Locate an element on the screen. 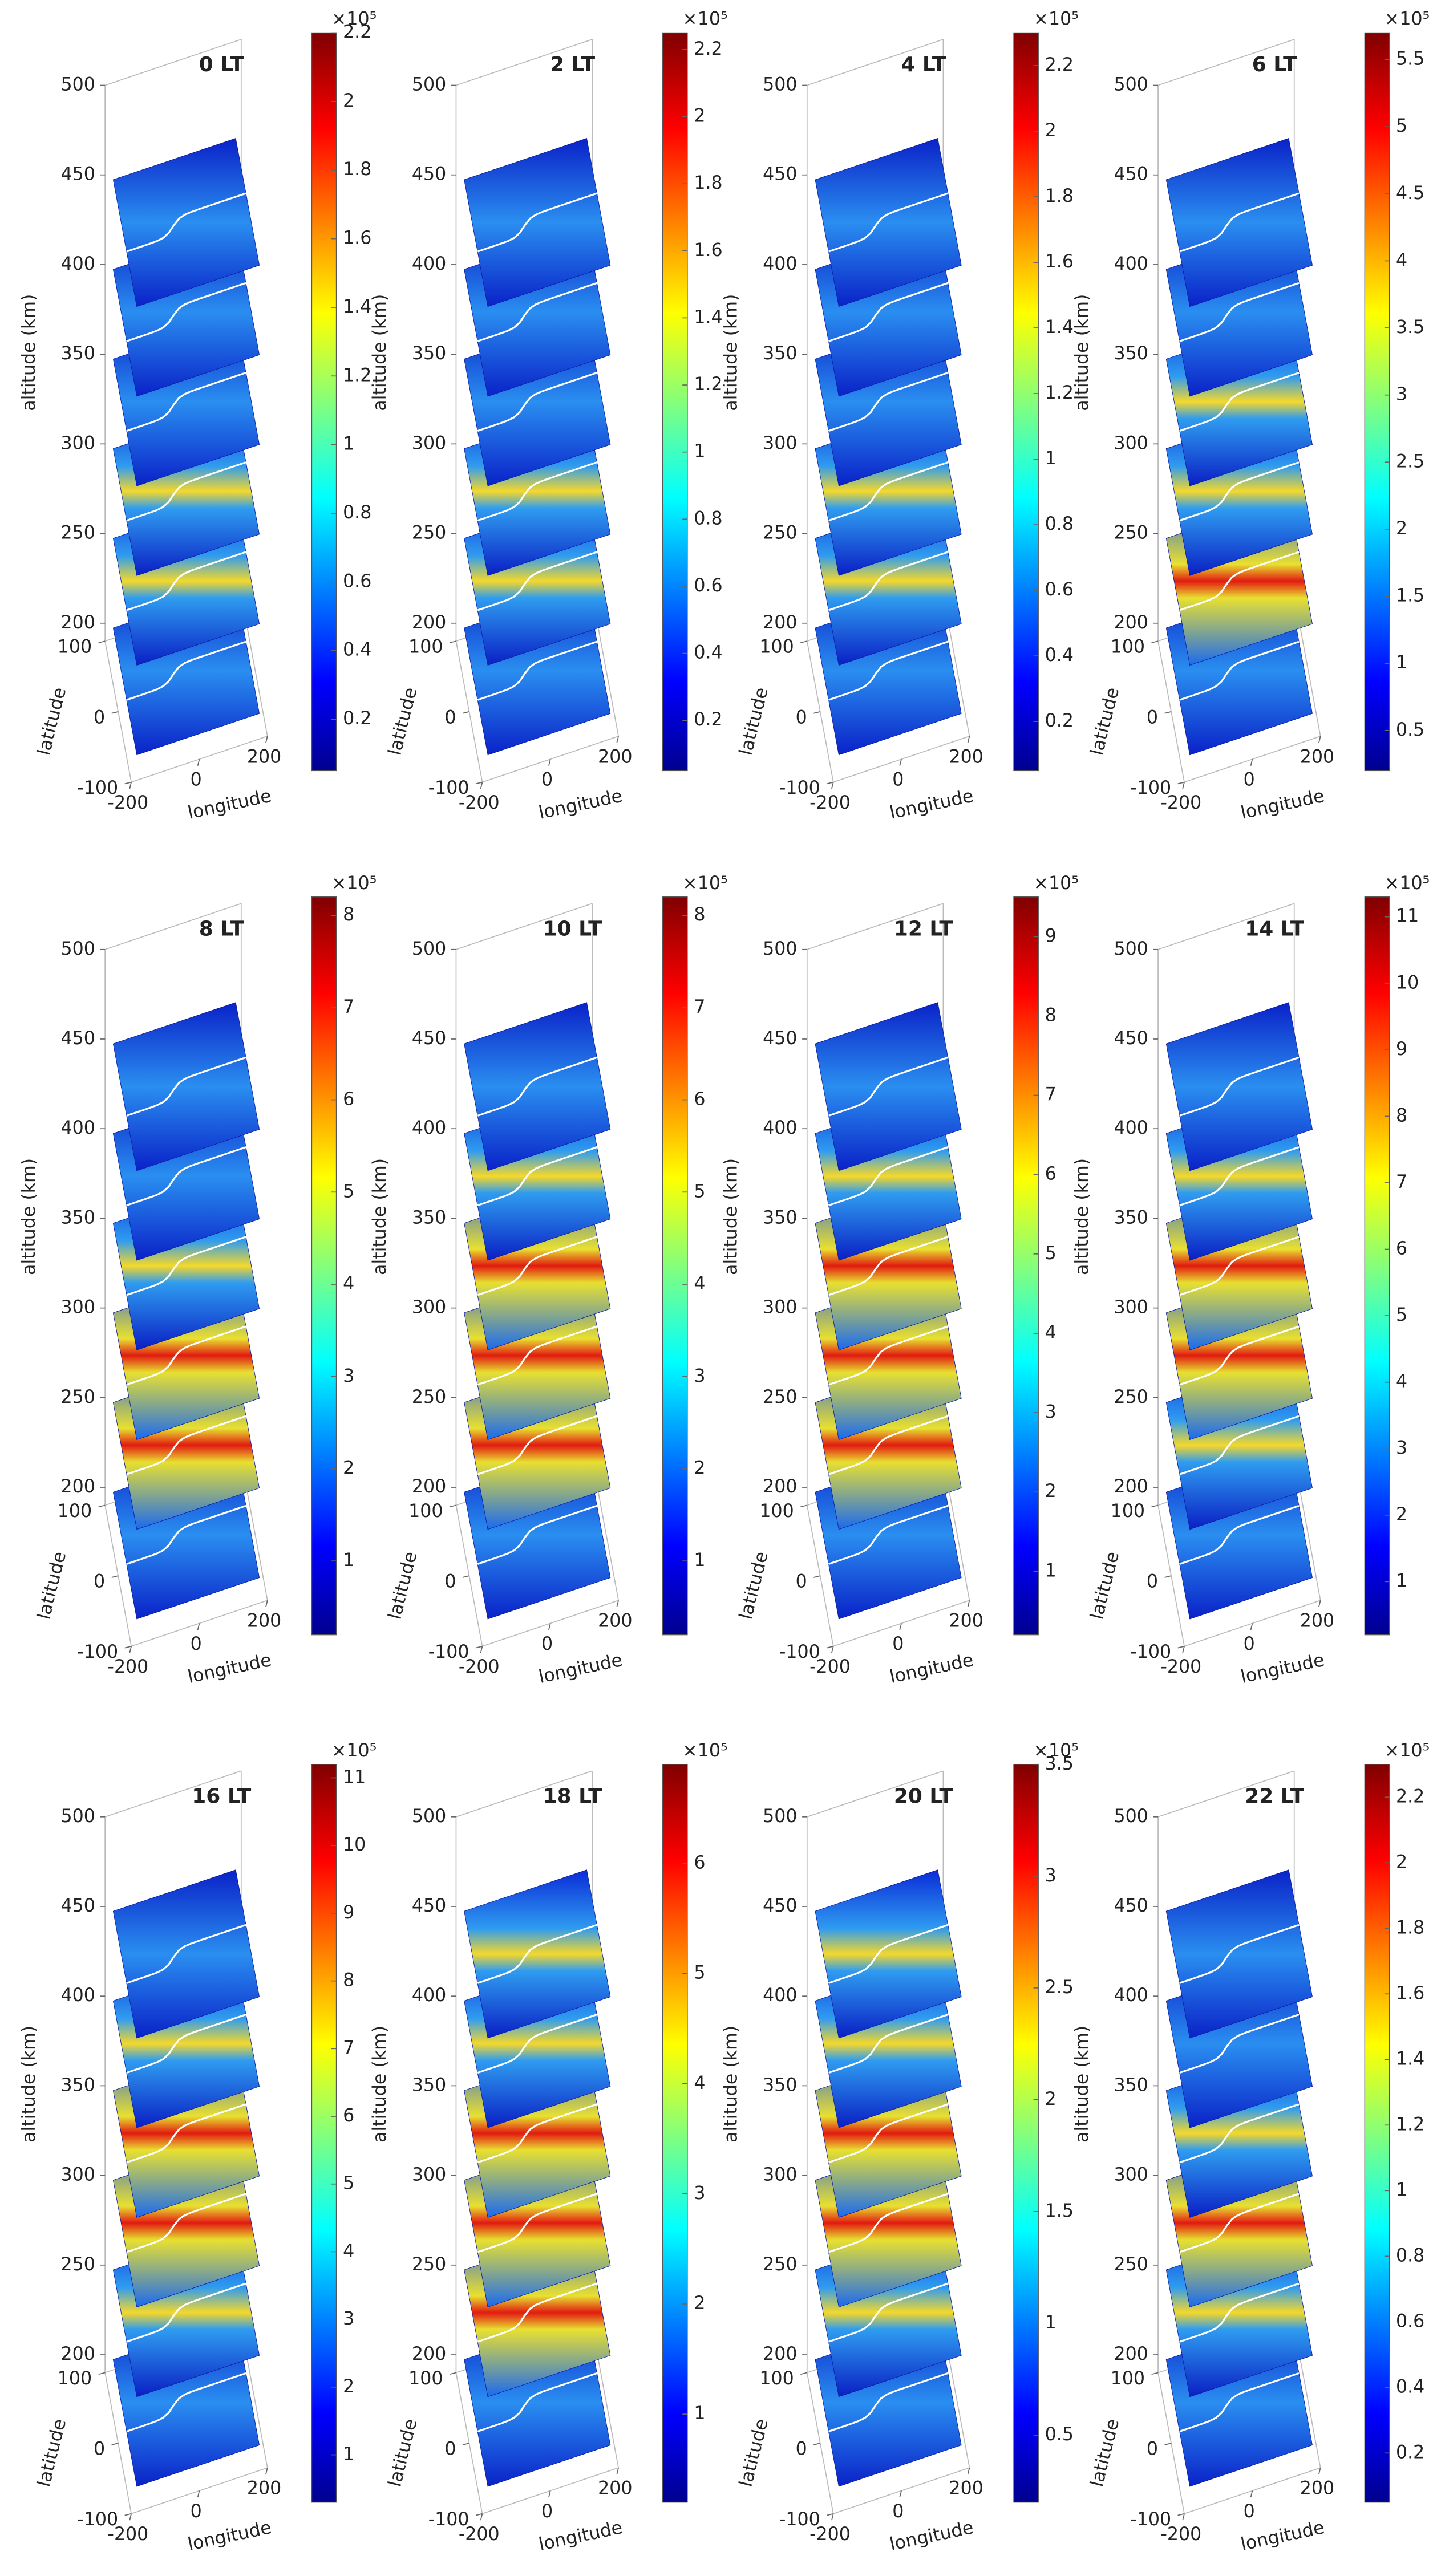 This screenshot has width=1437, height=2576. panel-title: 16 LT is located at coordinates (221, 1796).